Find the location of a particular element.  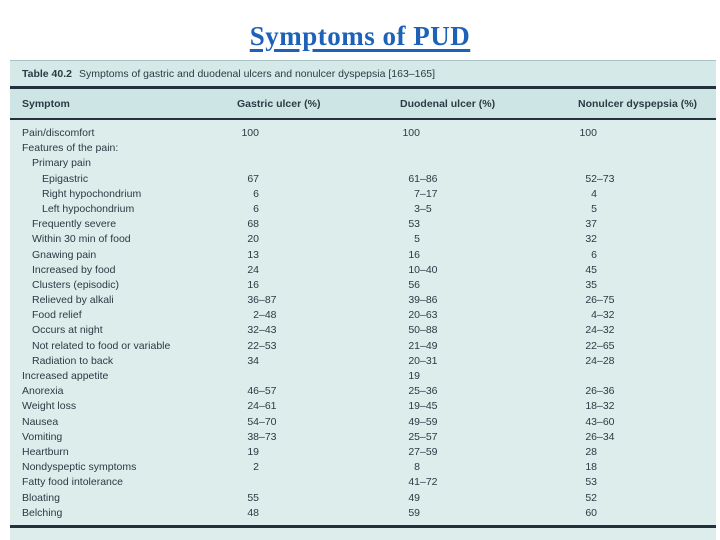

value-cell: 45 is located at coordinates (591, 269).